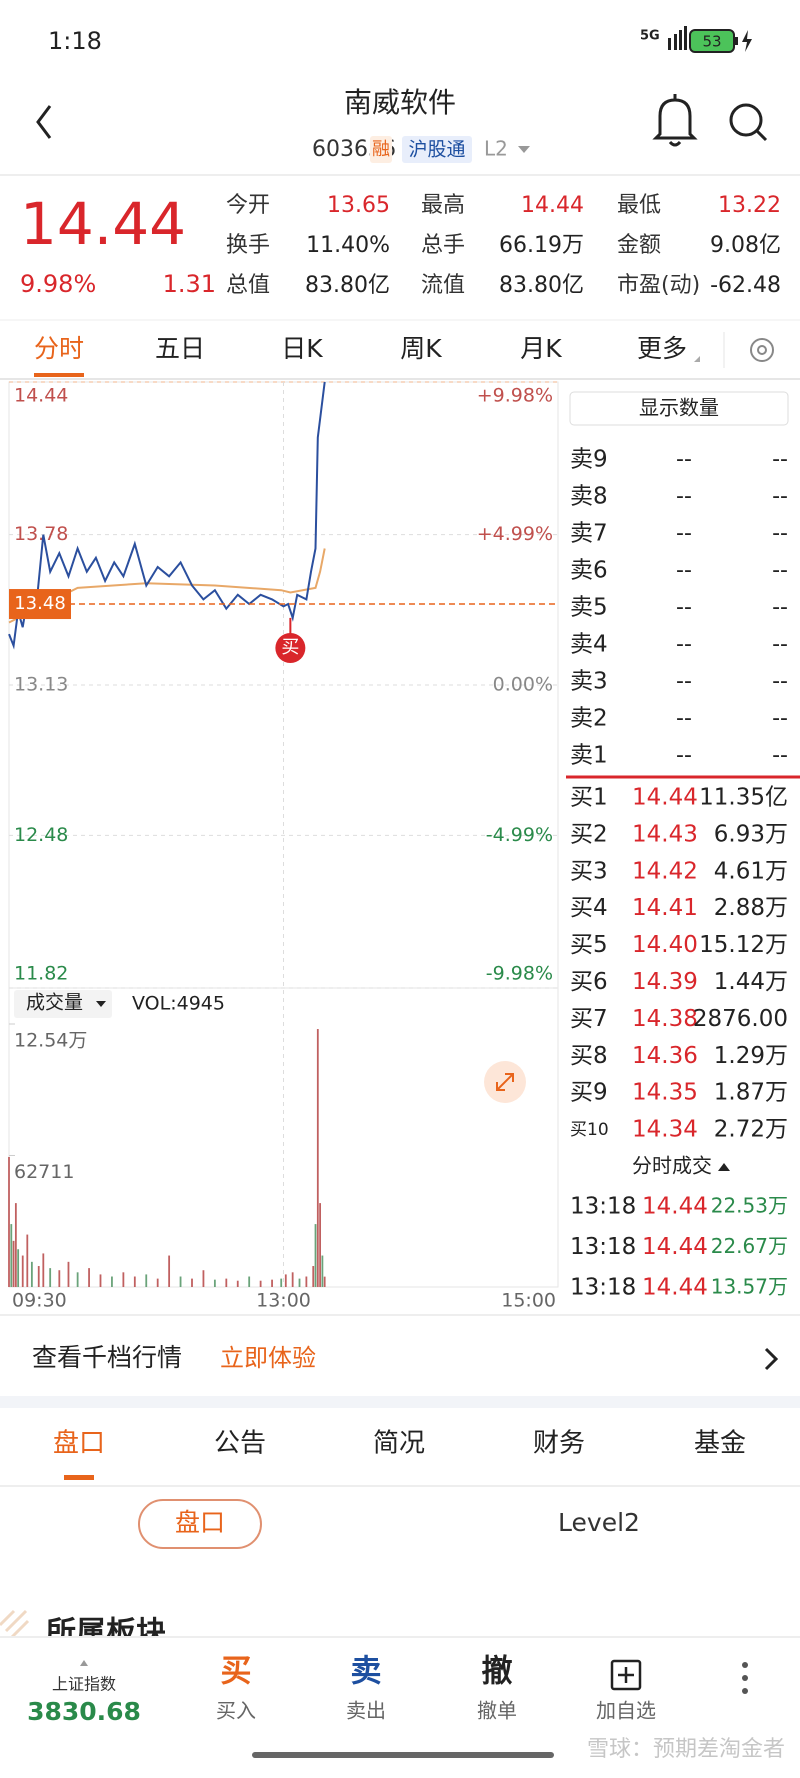 The height and width of the screenshot is (1778, 800). What do you see at coordinates (748, 122) in the screenshot?
I see `search-icon` at bounding box center [748, 122].